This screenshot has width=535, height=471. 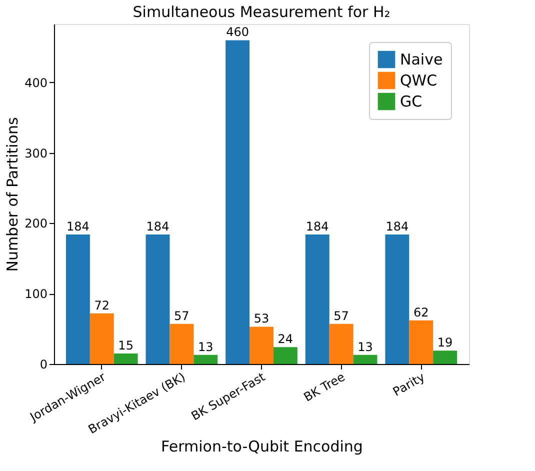 I want to click on legend-label: QWC, so click(x=419, y=81).